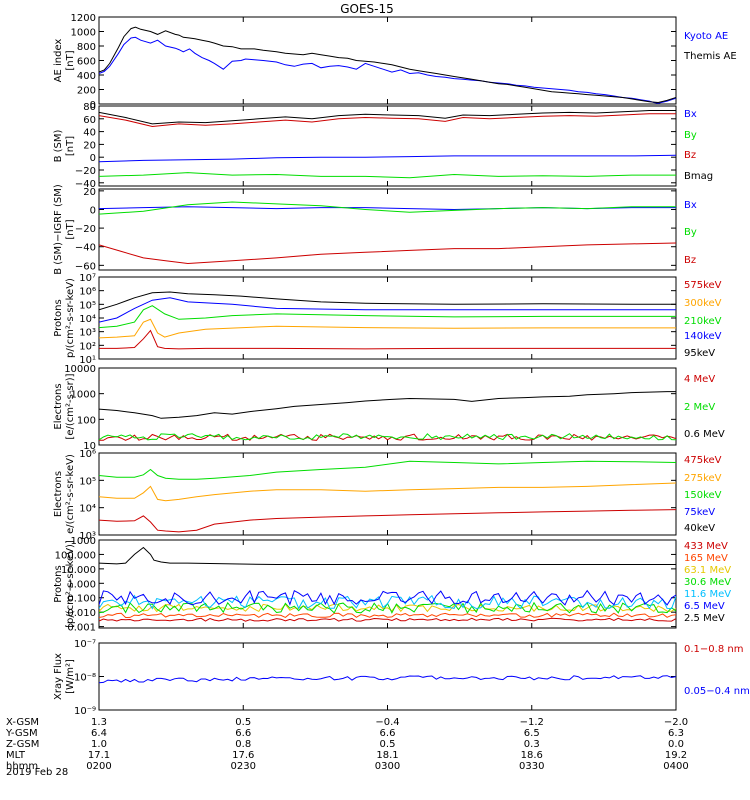 Image resolution: width=750 pixels, height=800 pixels. Describe the element at coordinates (16, 755) in the screenshot. I see `x-axis-row-label: MLT` at that location.